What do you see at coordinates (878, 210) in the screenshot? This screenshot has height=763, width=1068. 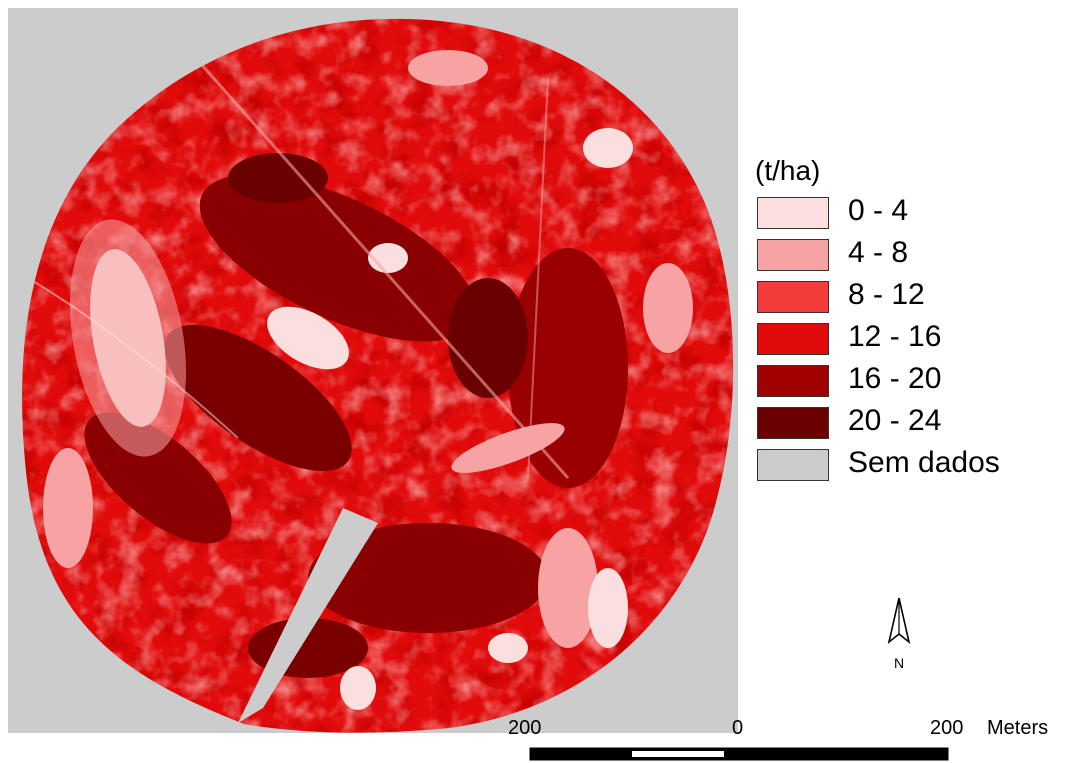 I see `legend-label: 0 - 4` at bounding box center [878, 210].